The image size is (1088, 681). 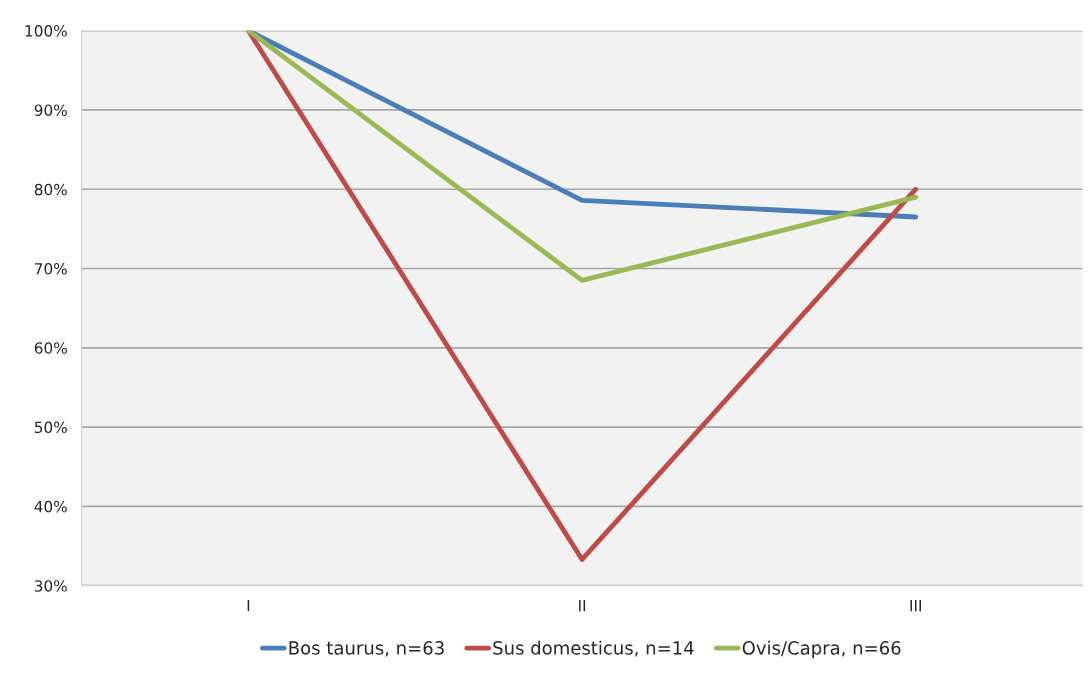 What do you see at coordinates (50, 110) in the screenshot?
I see `y-tick-label: 90%` at bounding box center [50, 110].